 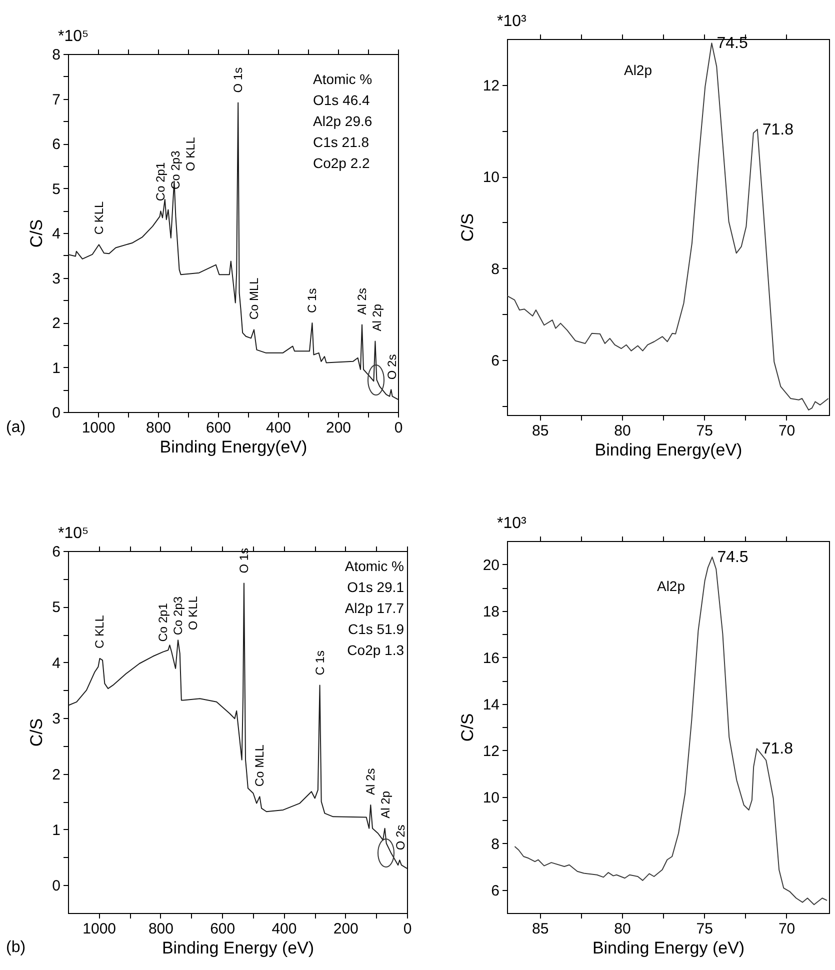 What do you see at coordinates (56, 99) in the screenshot?
I see `y-tick-label: 7` at bounding box center [56, 99].